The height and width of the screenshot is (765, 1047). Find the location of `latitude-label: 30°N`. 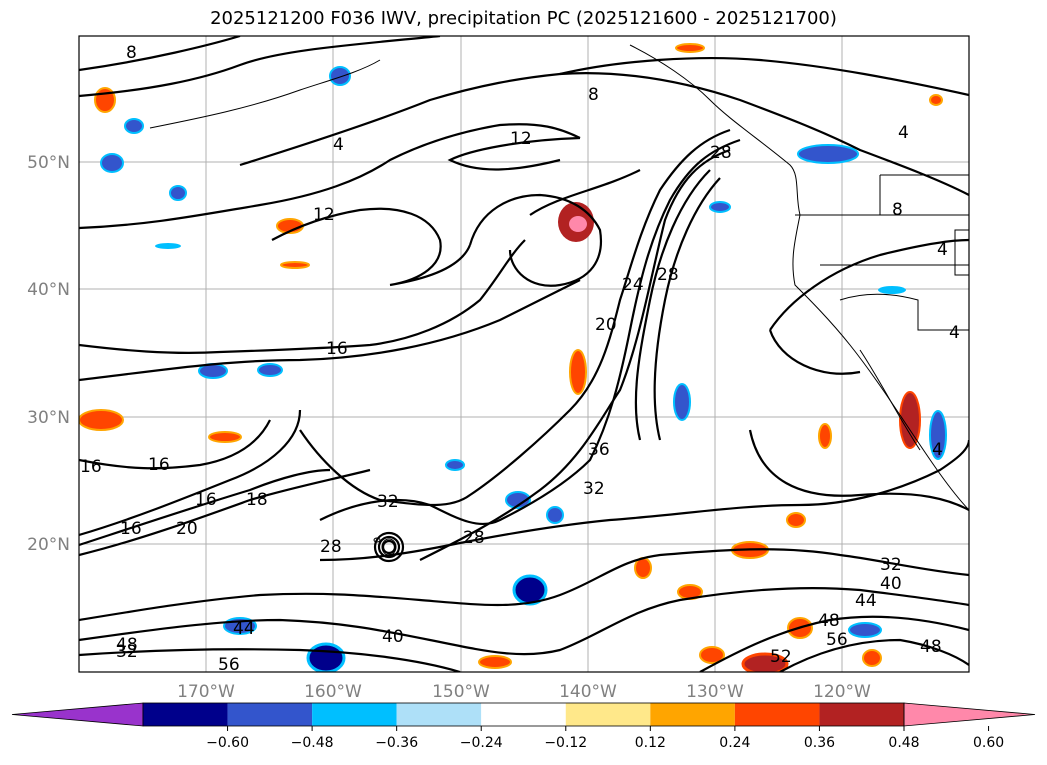

latitude-label: 30°N is located at coordinates (48, 418).